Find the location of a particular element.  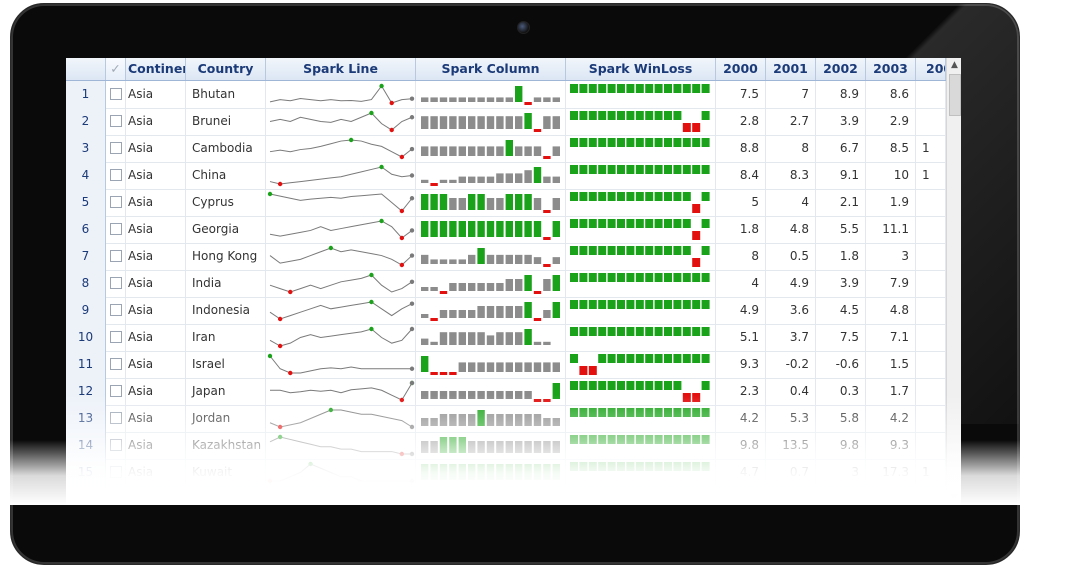

column-header-2003: 2003 is located at coordinates (891, 69).